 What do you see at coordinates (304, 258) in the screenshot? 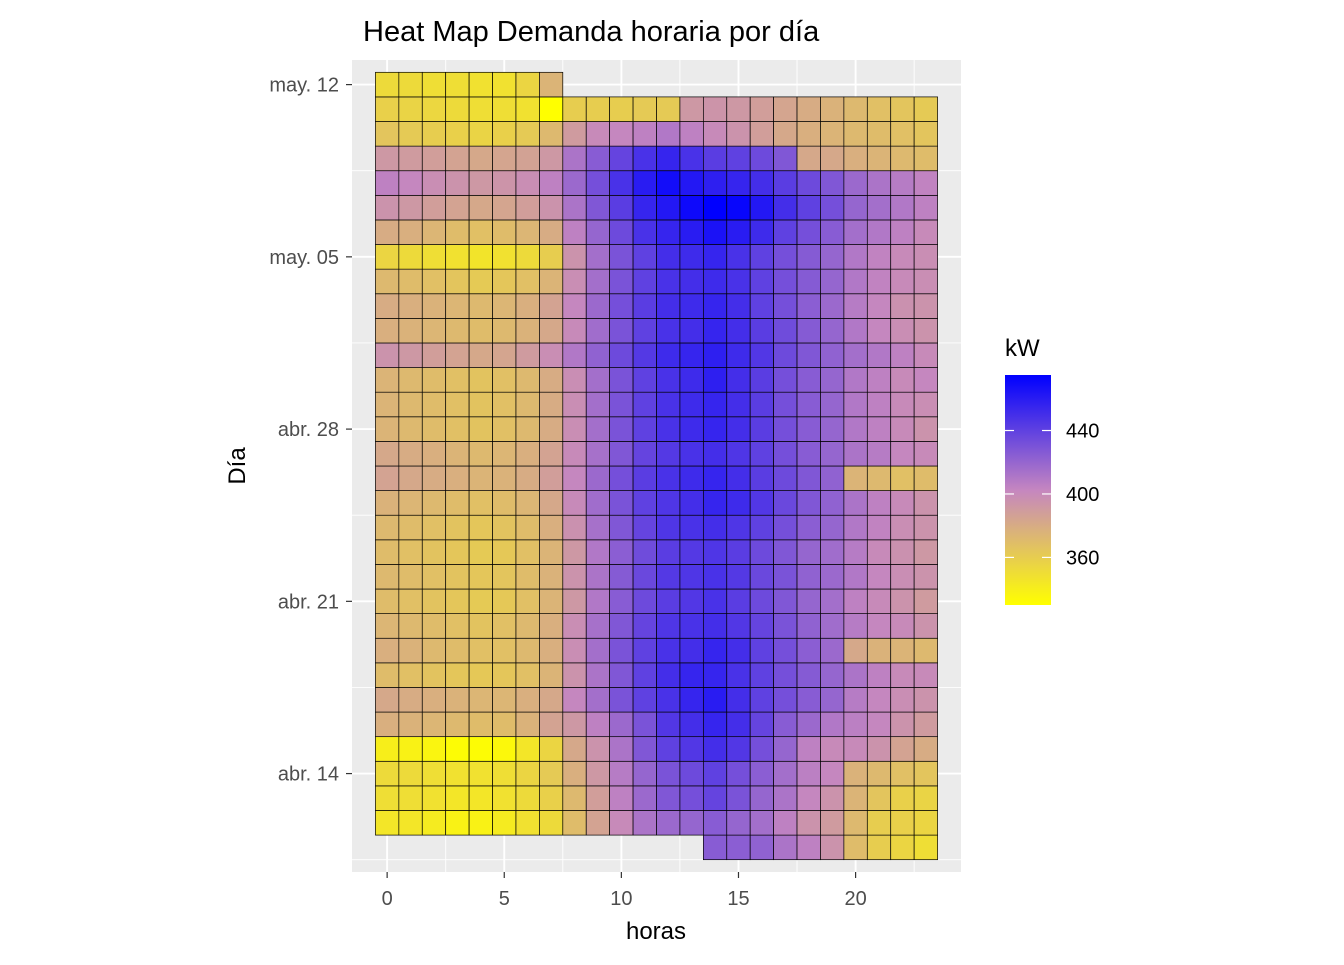
I see `y-tick-label: may. 05` at bounding box center [304, 258].